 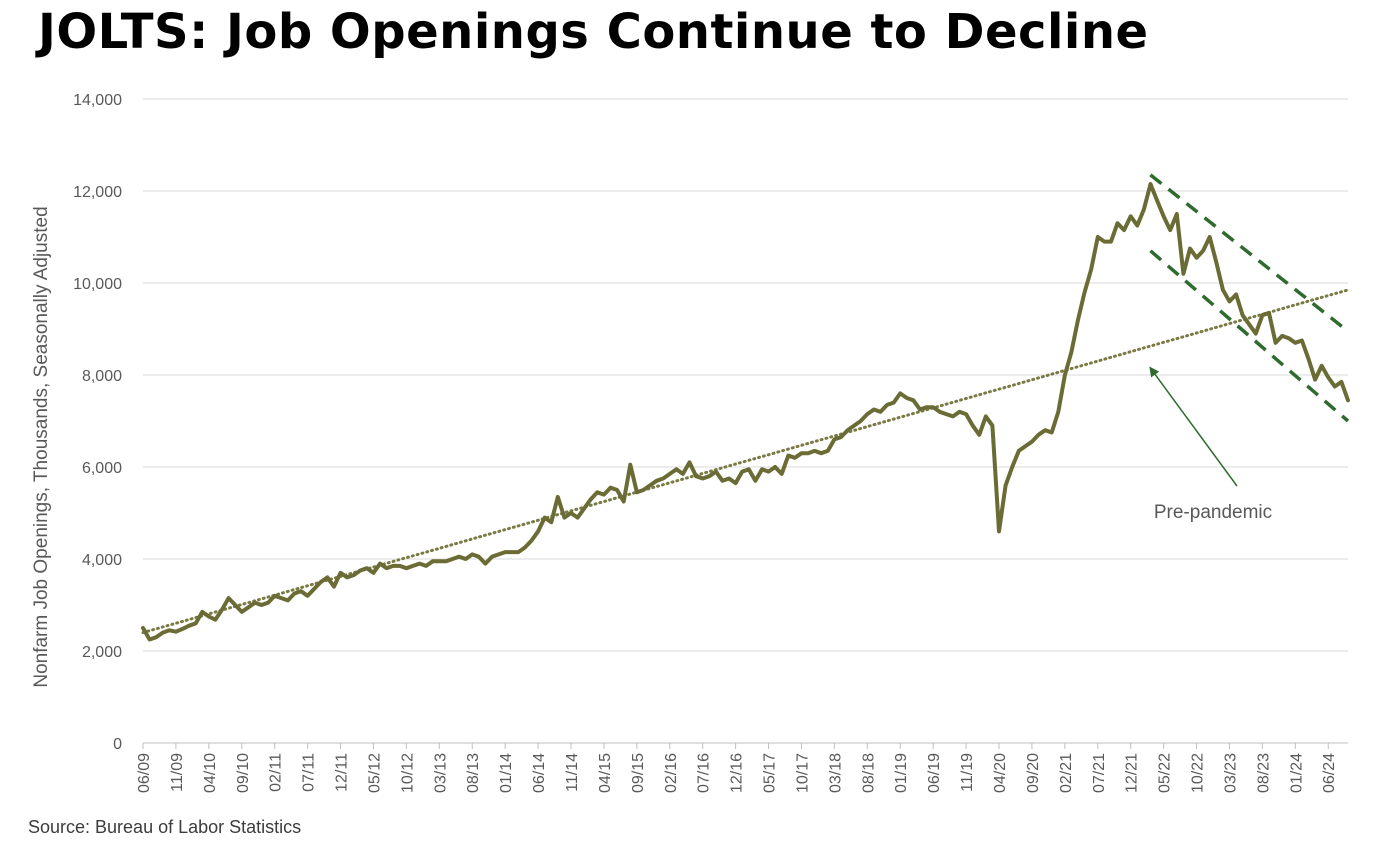 What do you see at coordinates (1213, 512) in the screenshot?
I see `annotation-label: Pre-pandemic` at bounding box center [1213, 512].